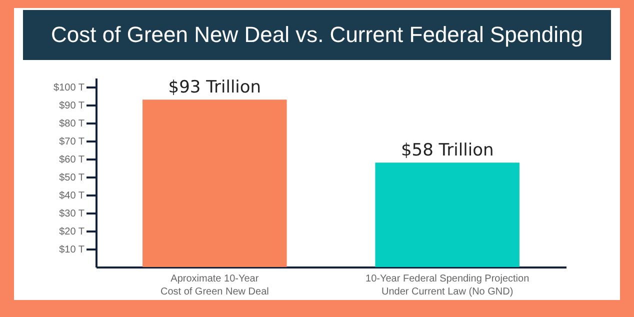 This screenshot has width=634, height=317. What do you see at coordinates (215, 88) in the screenshot?
I see `data-label: $93 Trillion` at bounding box center [215, 88].